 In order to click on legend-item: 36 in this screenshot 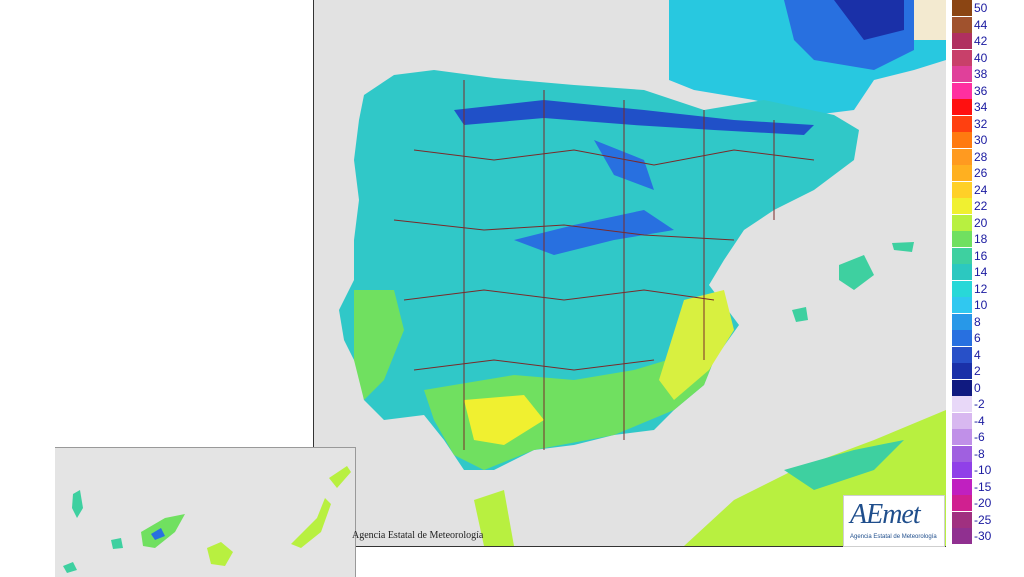, I will do `click(987, 90)`.